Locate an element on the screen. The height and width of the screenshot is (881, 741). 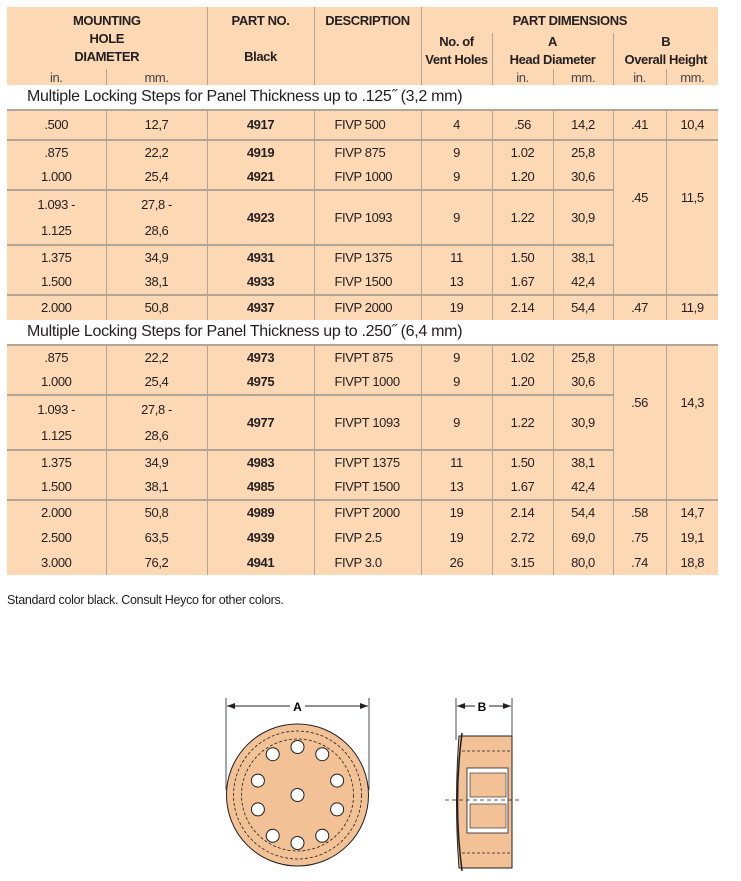
b-in: .41 is located at coordinates (639, 124).